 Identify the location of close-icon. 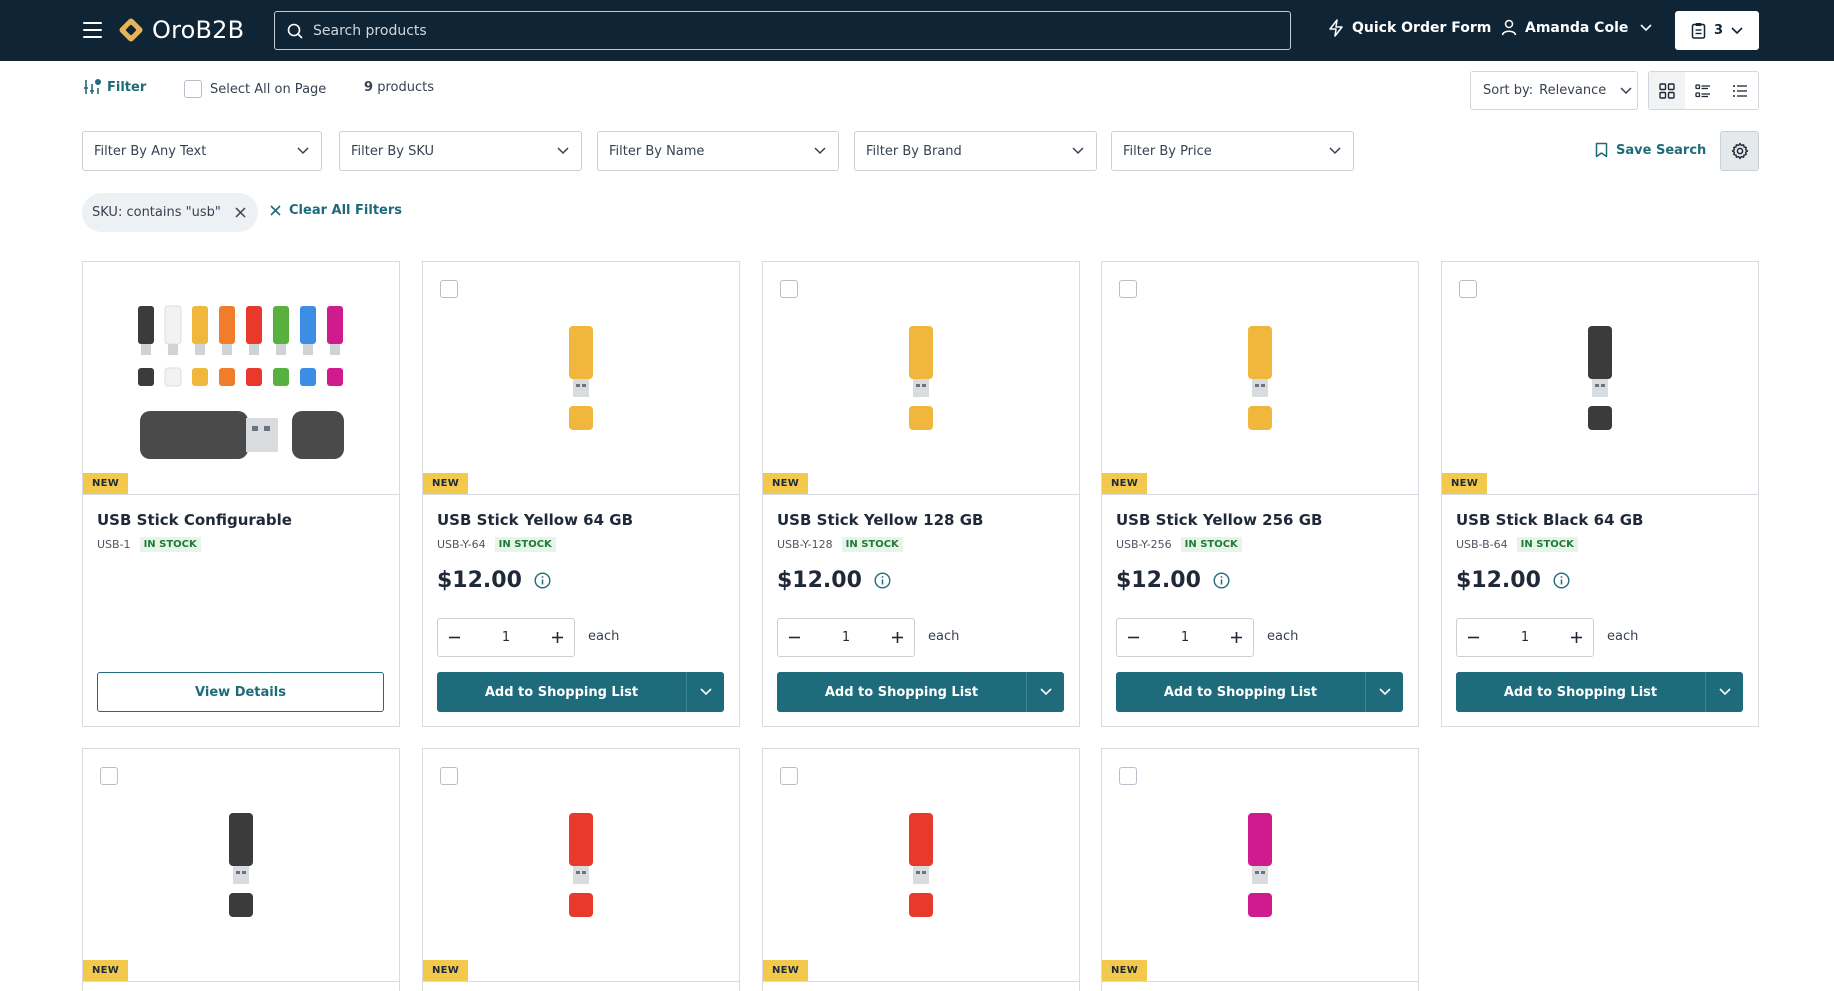
(240, 212).